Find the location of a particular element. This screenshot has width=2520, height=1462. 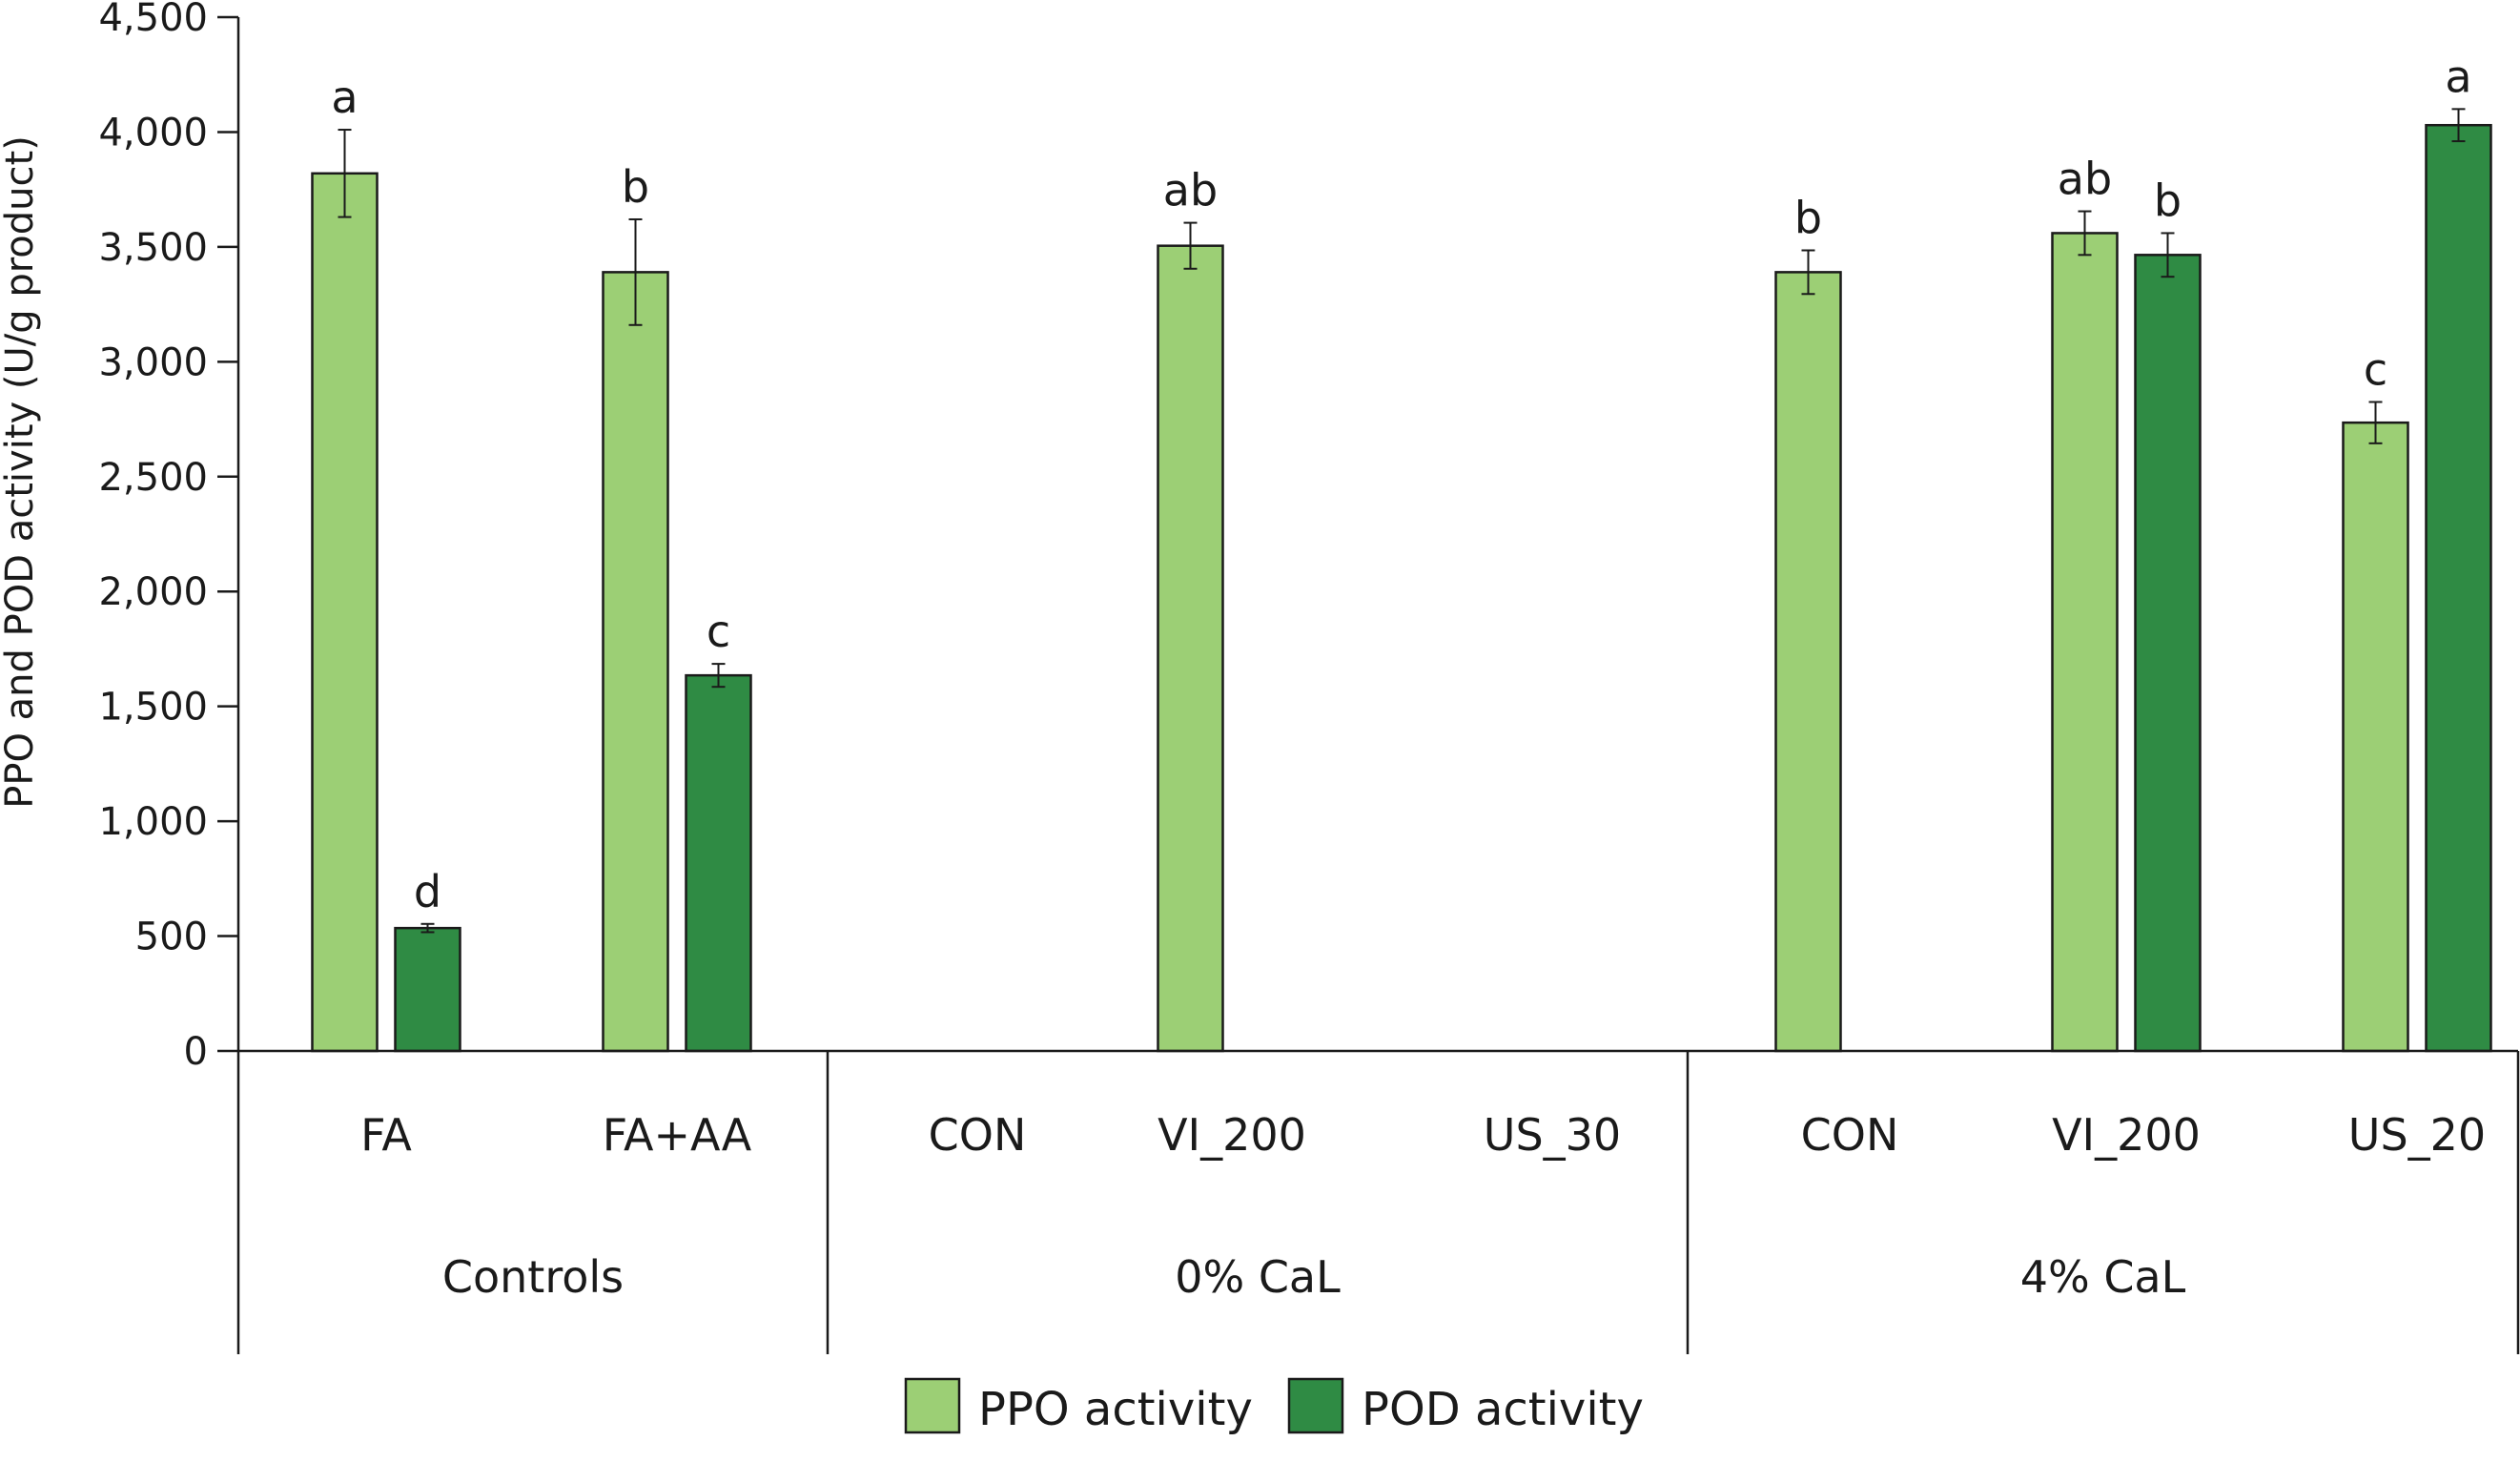

category-label: US_30 is located at coordinates (1552, 1135).